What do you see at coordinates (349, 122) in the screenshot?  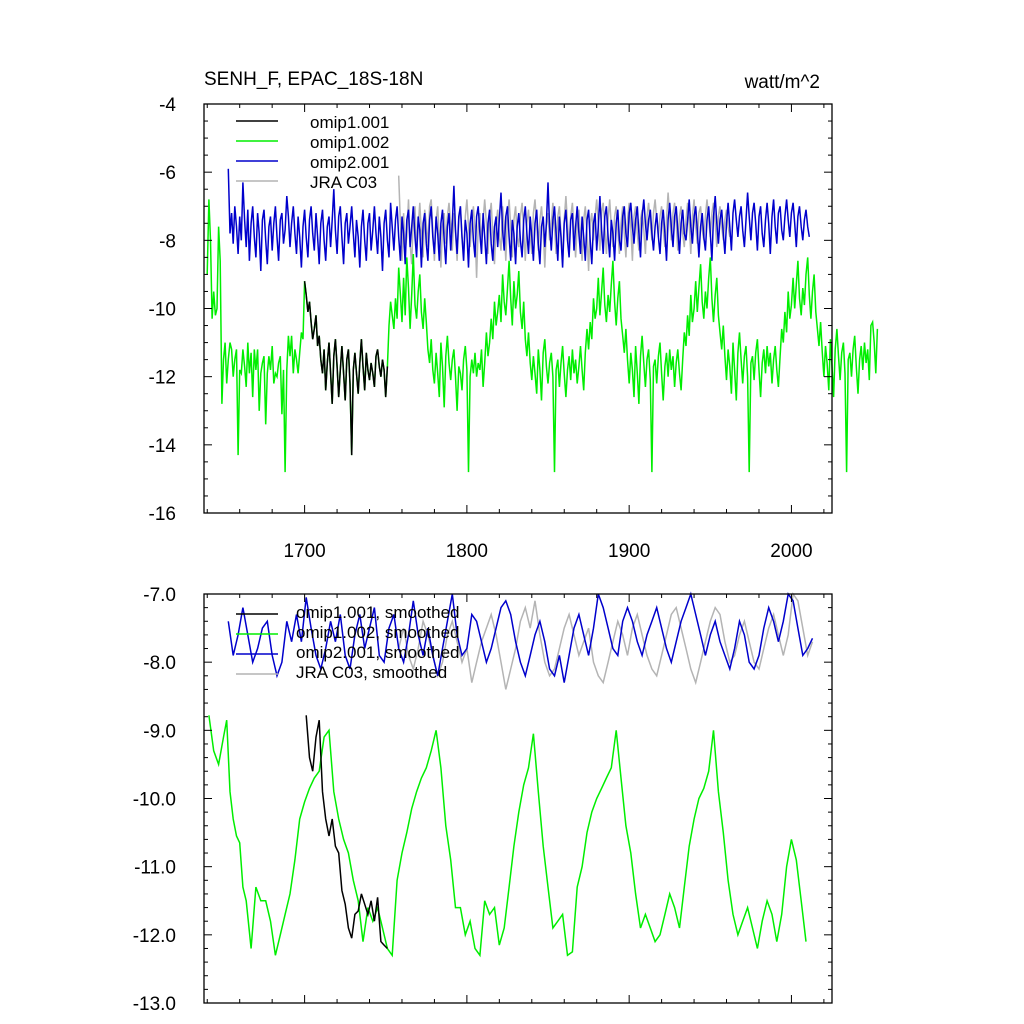 I see `legend-label: omip1.001` at bounding box center [349, 122].